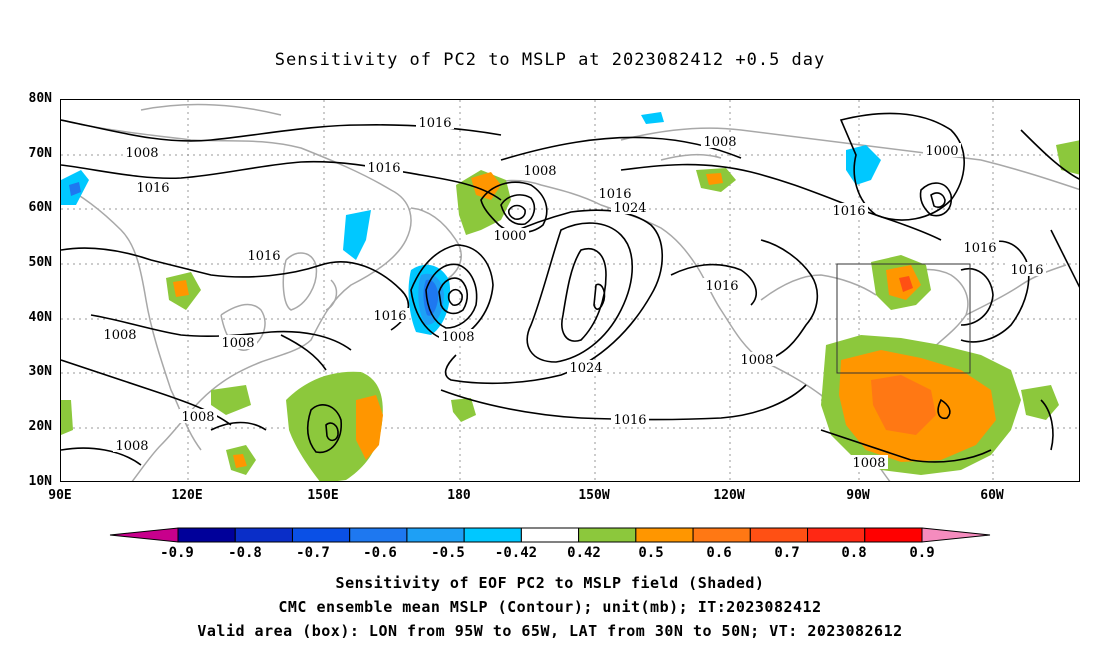 The image size is (1100, 650). I want to click on colorbar-tick-label: -0.9, so click(177, 553).